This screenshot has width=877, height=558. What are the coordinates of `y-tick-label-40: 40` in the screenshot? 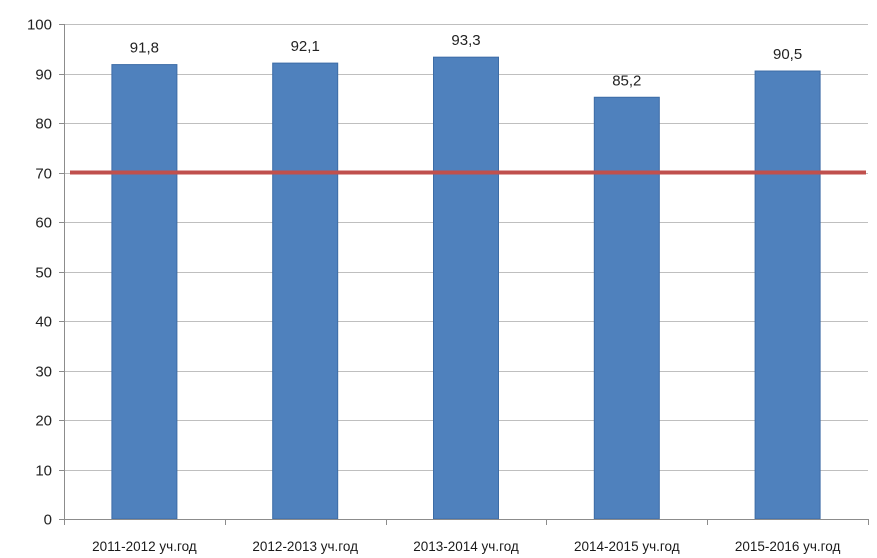 It's located at (43, 322).